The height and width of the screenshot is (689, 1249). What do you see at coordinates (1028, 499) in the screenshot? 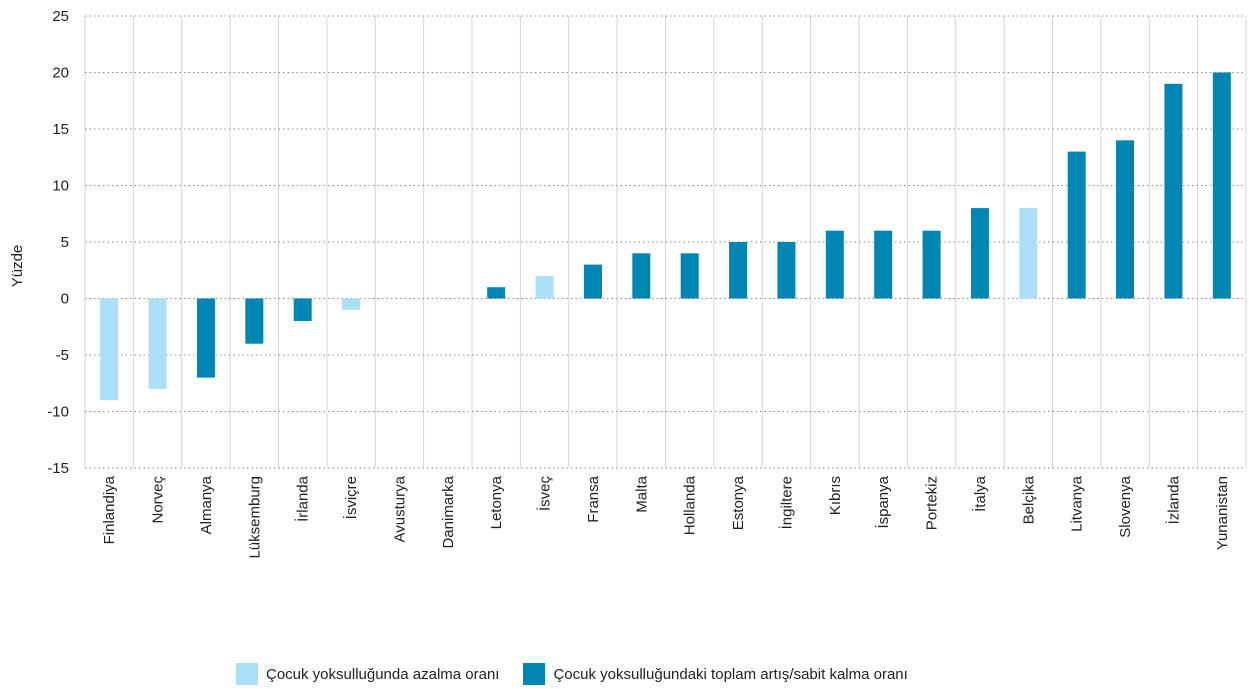
I see `x-tick-label: Belçika` at bounding box center [1028, 499].